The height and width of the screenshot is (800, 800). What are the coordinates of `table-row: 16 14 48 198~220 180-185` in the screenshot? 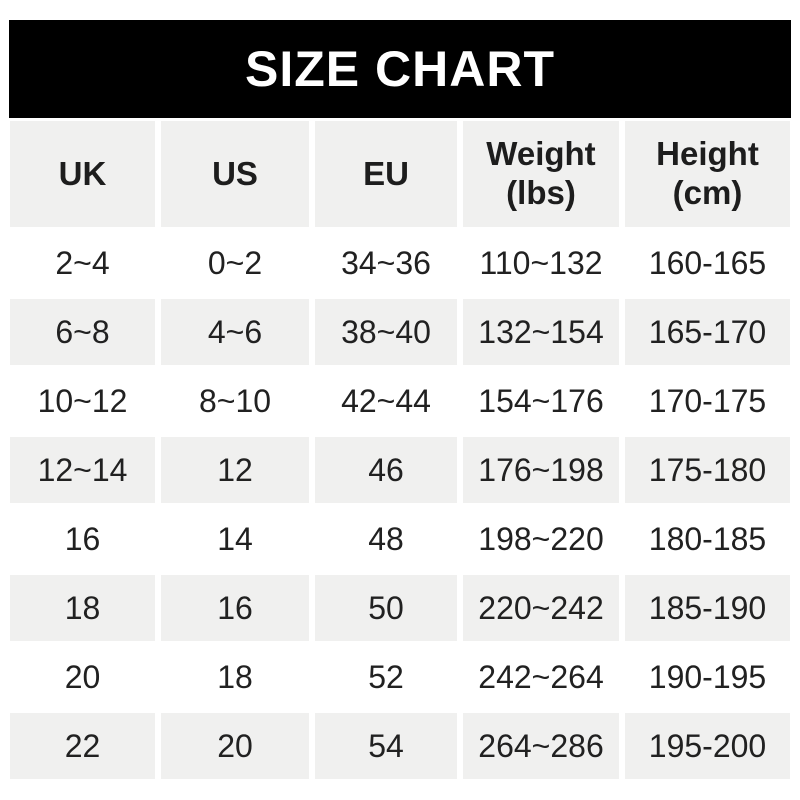 It's located at (400, 539).